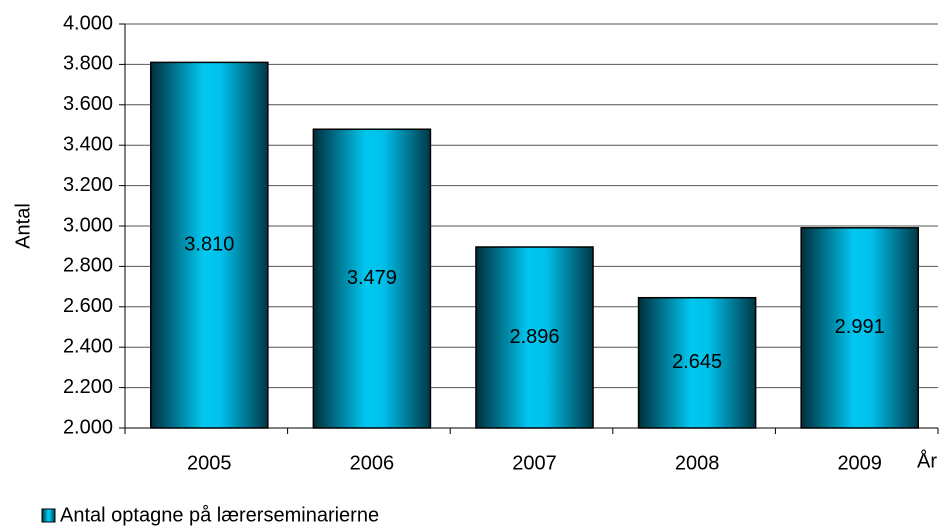 This screenshot has width=940, height=529. What do you see at coordinates (534, 463) in the screenshot?
I see `x-tick-label: 2007` at bounding box center [534, 463].